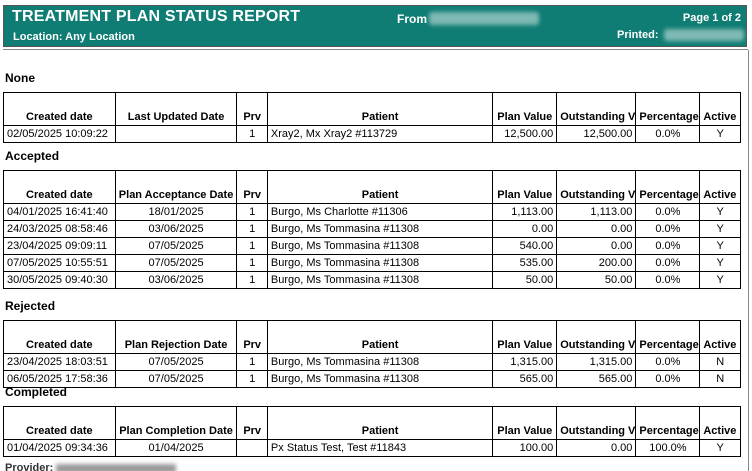  I want to click on table-cell: 1,315.00, so click(596, 362).